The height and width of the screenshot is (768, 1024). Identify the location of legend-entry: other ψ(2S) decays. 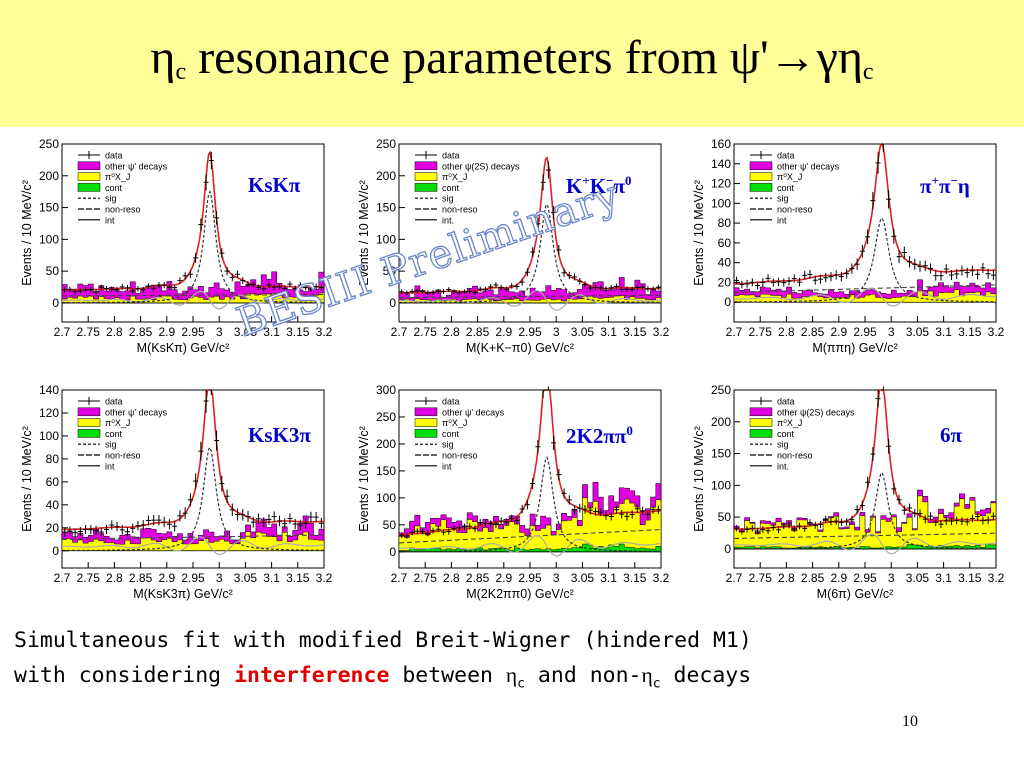
(481, 166).